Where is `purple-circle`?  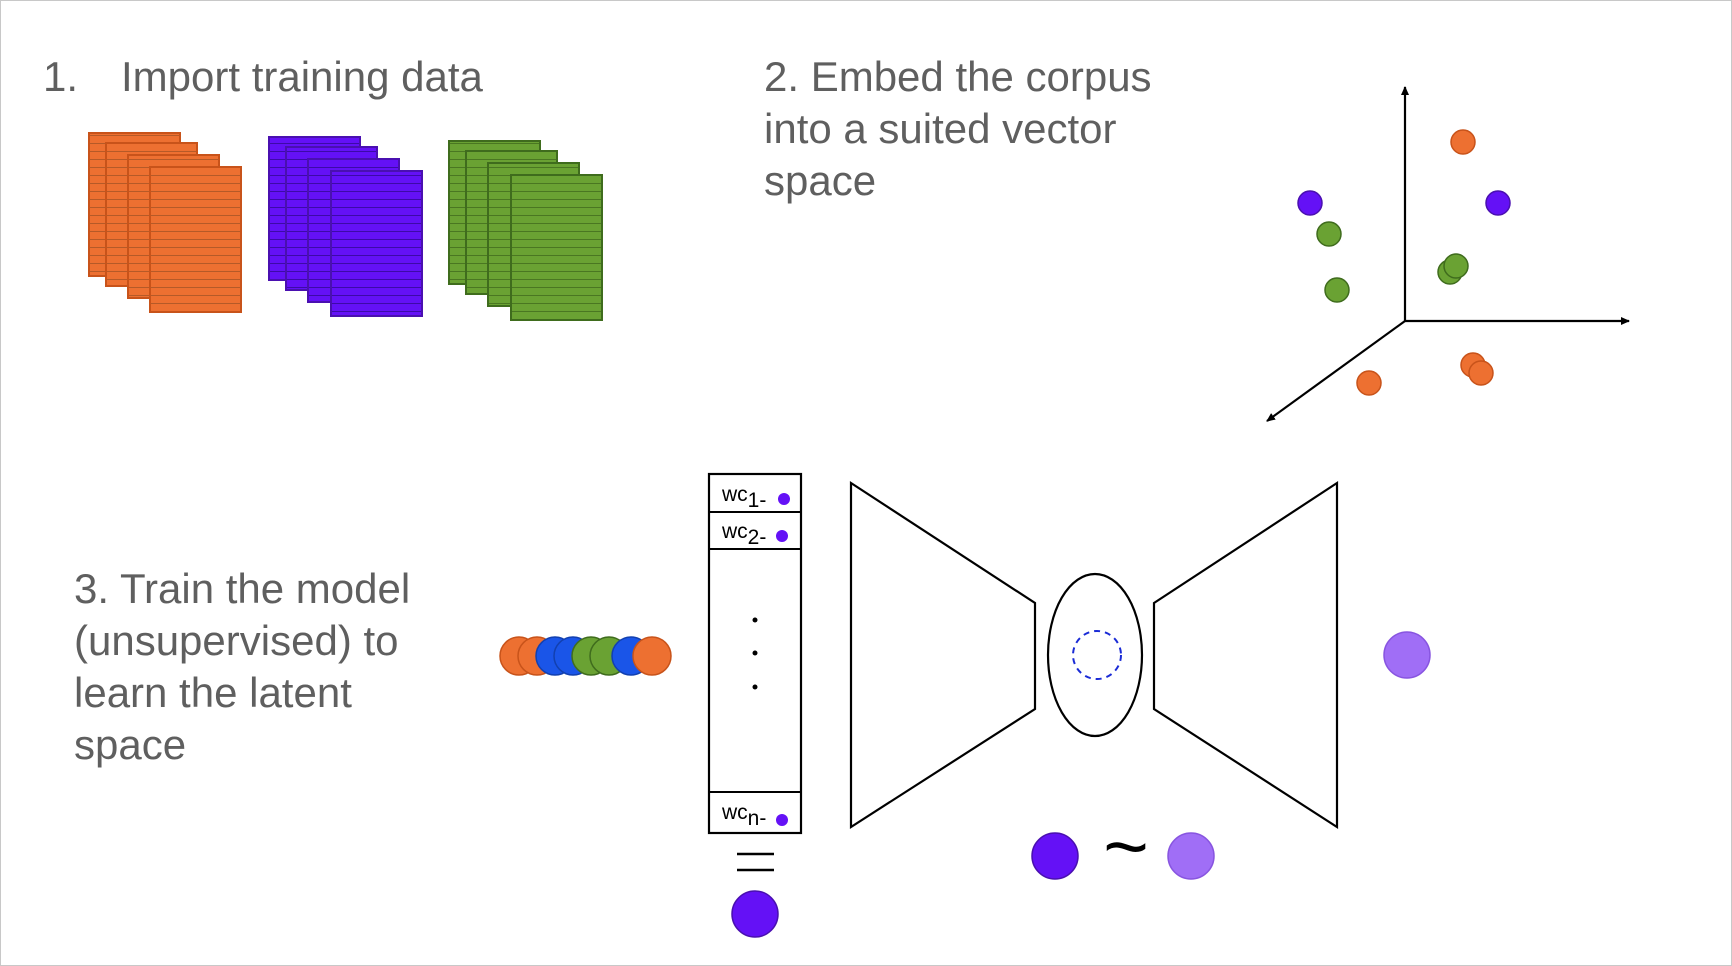
purple-circle is located at coordinates (1055, 856).